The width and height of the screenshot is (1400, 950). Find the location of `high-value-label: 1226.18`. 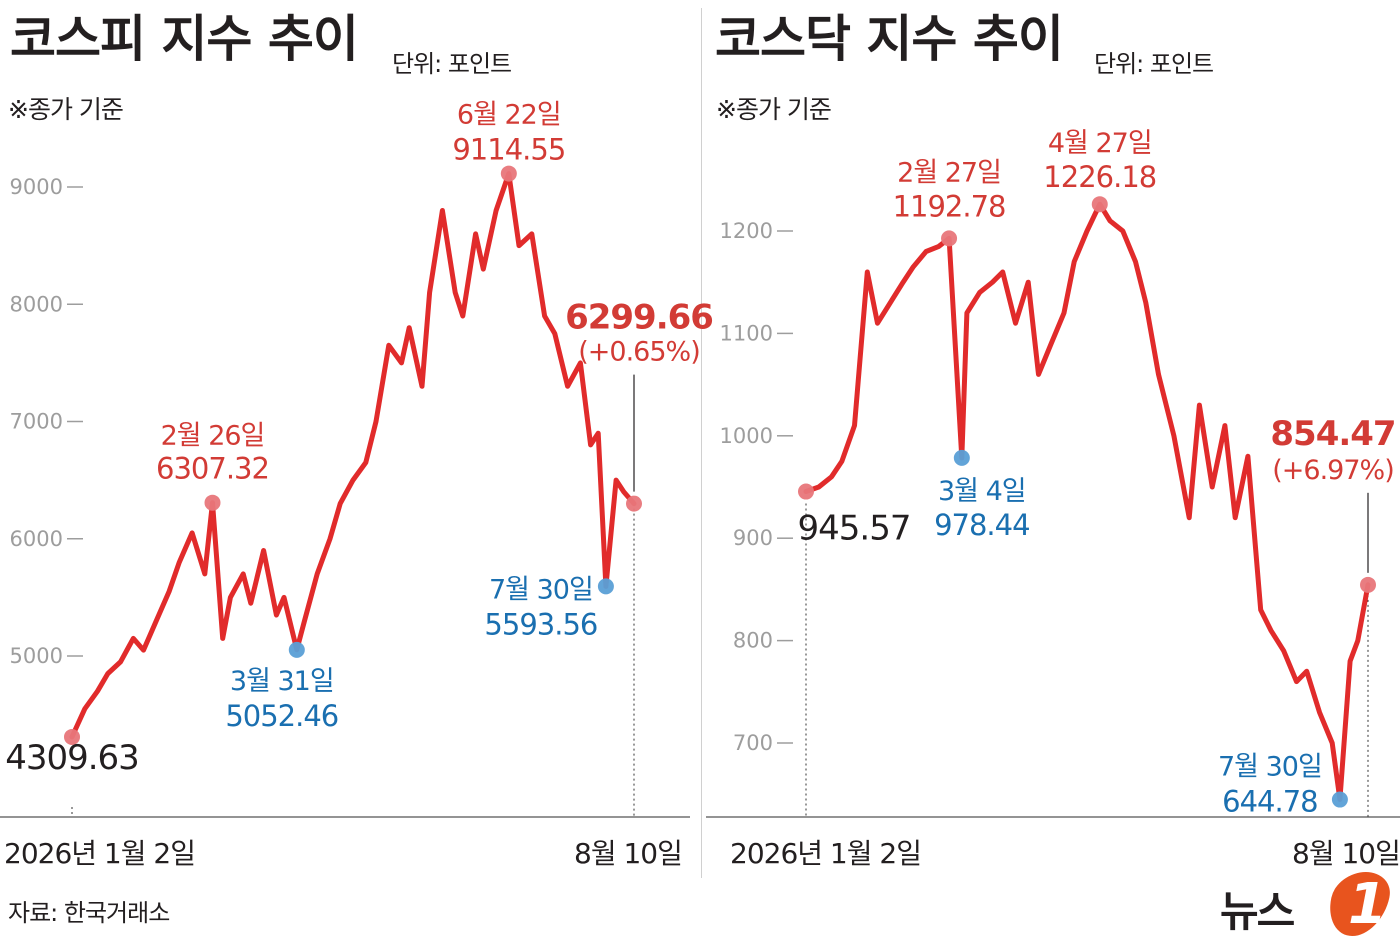

high-value-label: 1226.18 is located at coordinates (1099, 177).